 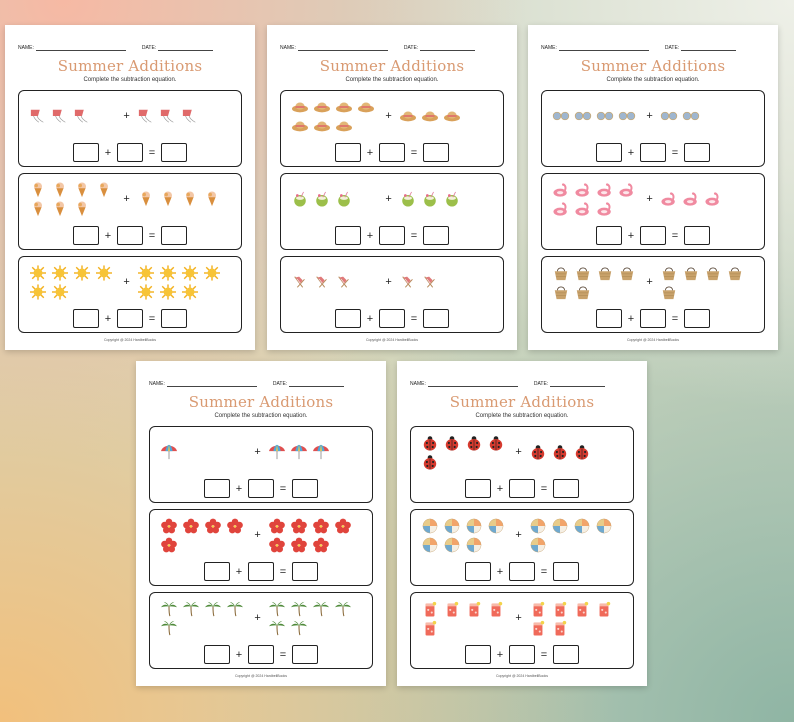 I want to click on beach-ball-icon, so click(x=538, y=544).